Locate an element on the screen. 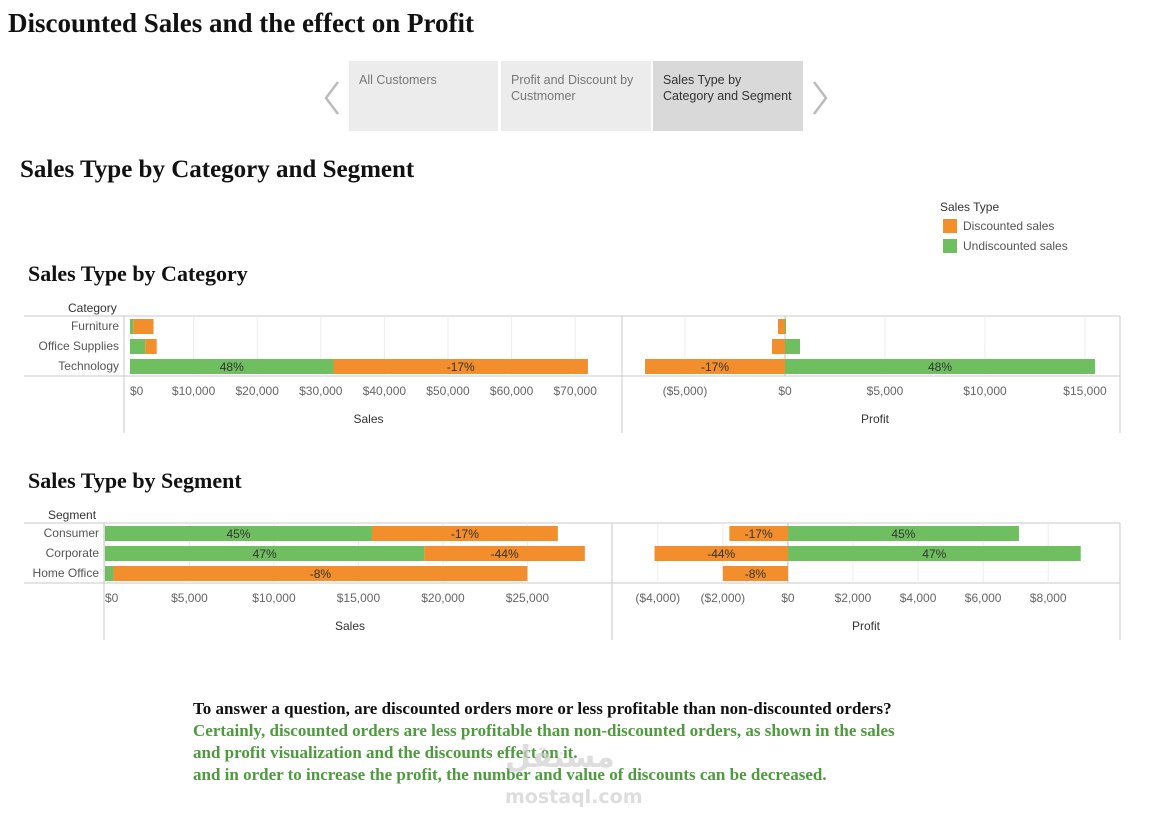  legend-label: Undiscounted sales is located at coordinates (1015, 246).